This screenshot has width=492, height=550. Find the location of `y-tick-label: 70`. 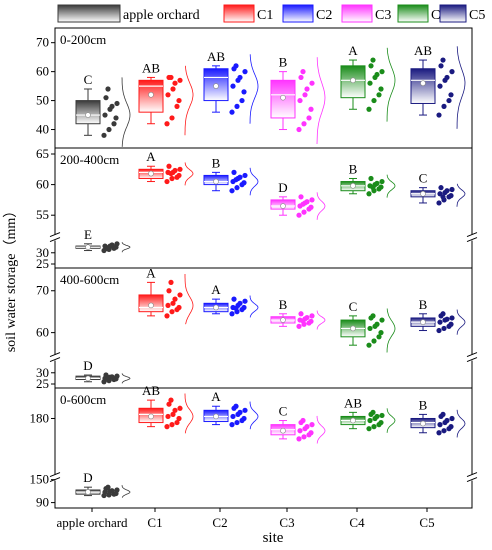

y-tick-label: 70 is located at coordinates (42, 290).